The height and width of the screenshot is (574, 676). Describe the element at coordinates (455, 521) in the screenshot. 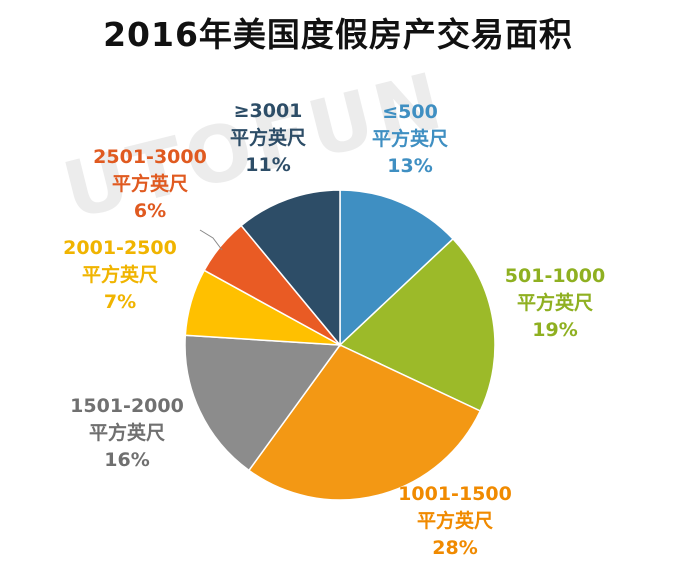

I see `slice-label: 1001-1500 平方英尺 28%` at that location.